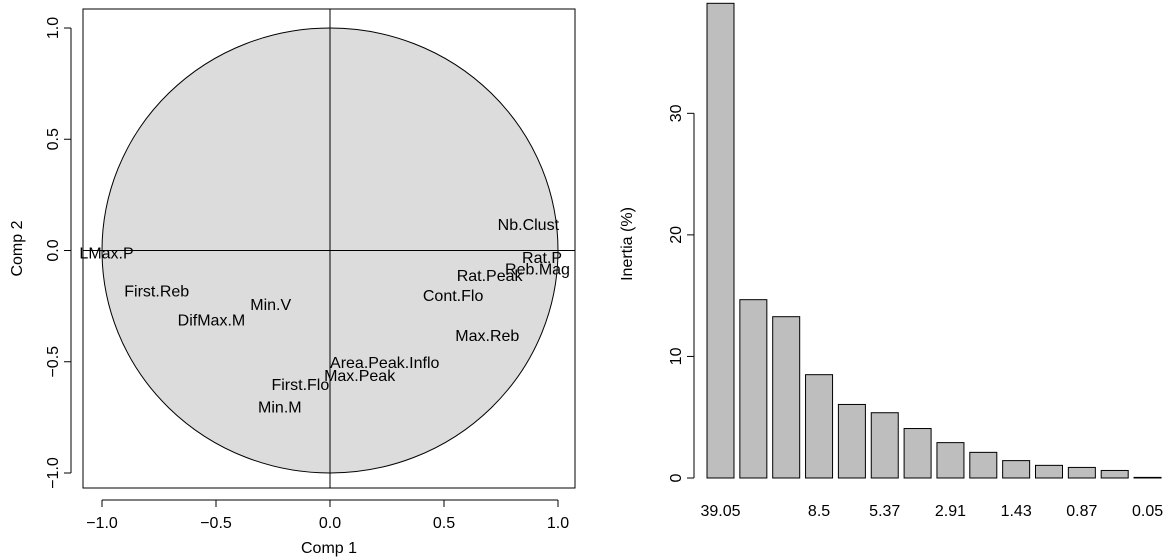  What do you see at coordinates (1016, 511) in the screenshot?
I see `x-tick-label: 1.43` at bounding box center [1016, 511].